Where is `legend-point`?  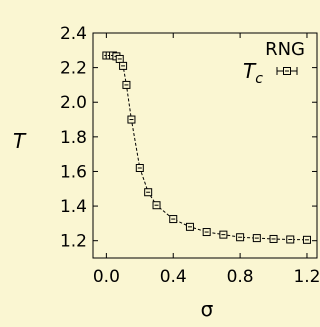 legend-point is located at coordinates (287, 71).